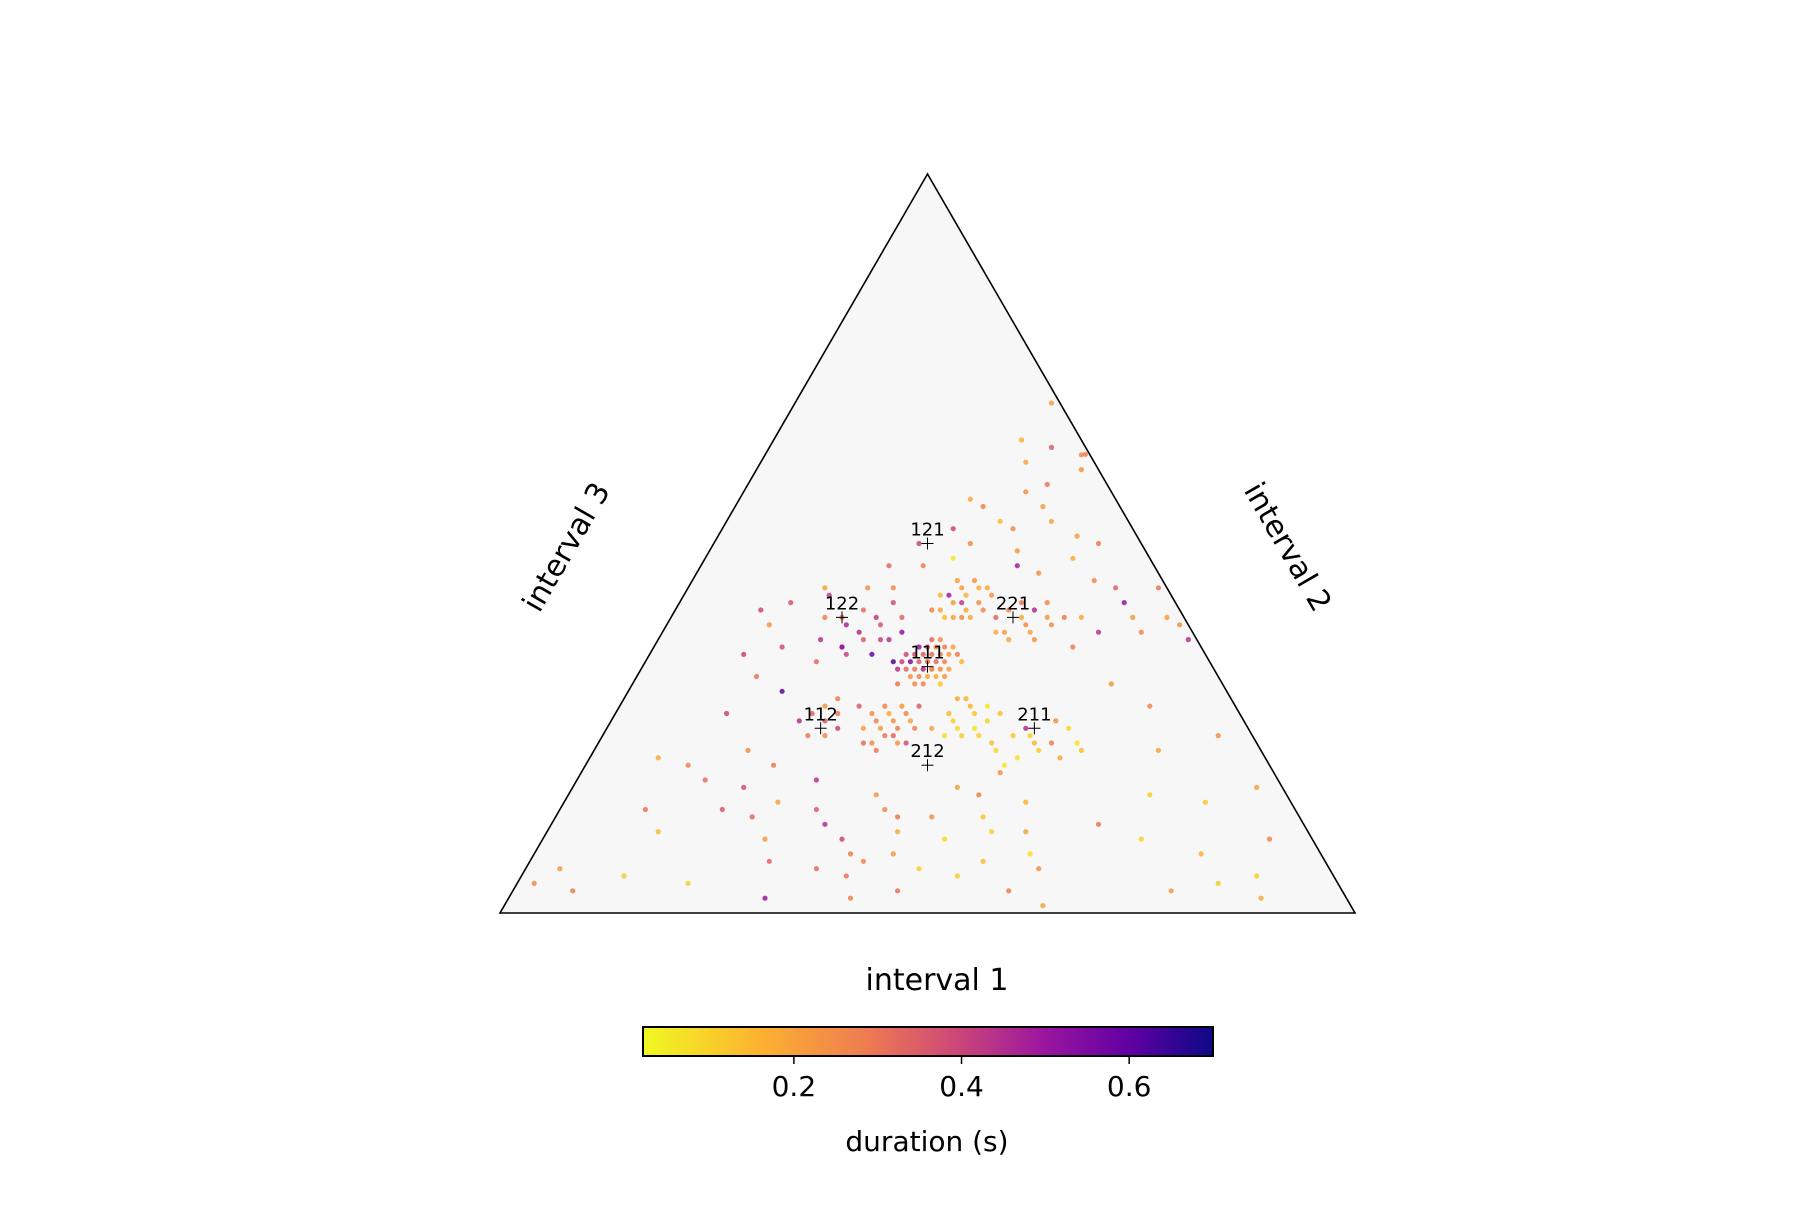 Image resolution: width=1800 pixels, height=1205 pixels. What do you see at coordinates (842, 608) in the screenshot?
I see `reference-marker-122: 122` at bounding box center [842, 608].